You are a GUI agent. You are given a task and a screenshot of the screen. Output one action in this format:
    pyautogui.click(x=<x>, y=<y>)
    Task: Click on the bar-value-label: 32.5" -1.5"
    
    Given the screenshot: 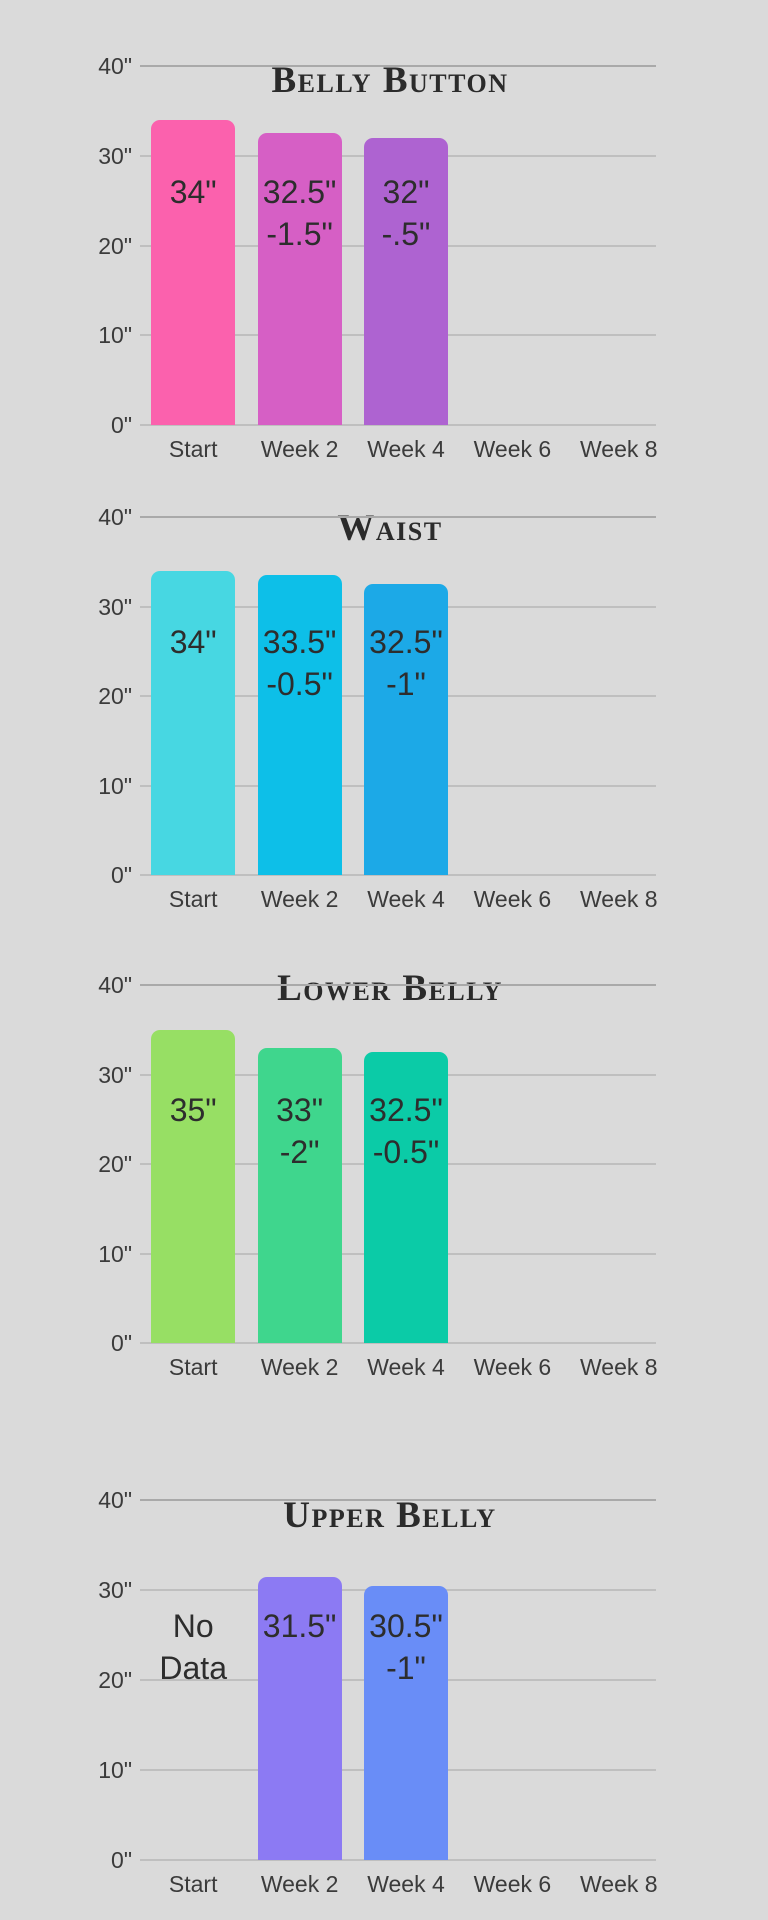 What is the action you would take?
    pyautogui.click(x=300, y=213)
    